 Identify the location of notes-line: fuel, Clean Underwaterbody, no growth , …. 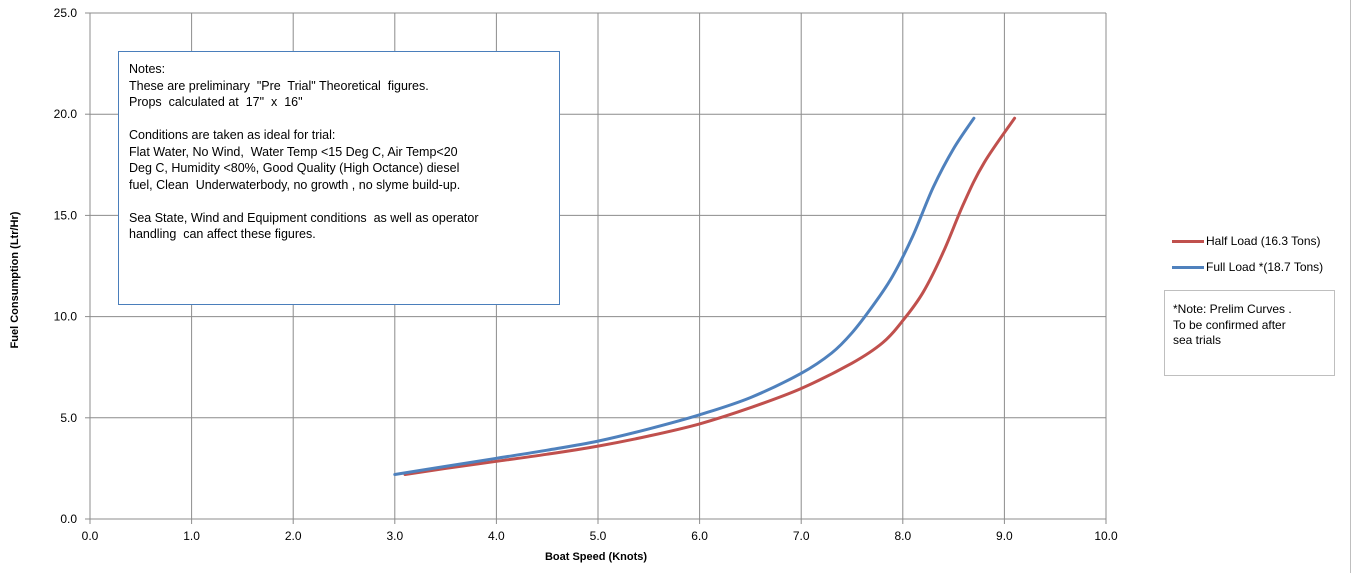
(295, 184).